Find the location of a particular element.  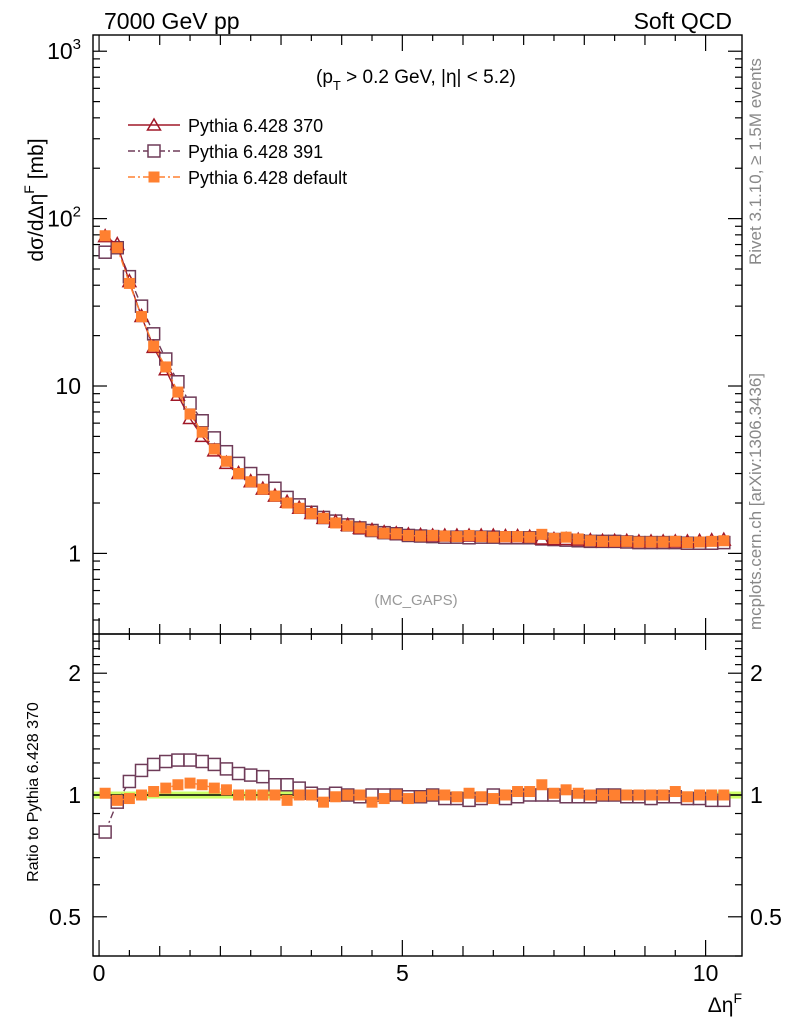

x-axis-label-base: Δη is located at coordinates (721, 1005).